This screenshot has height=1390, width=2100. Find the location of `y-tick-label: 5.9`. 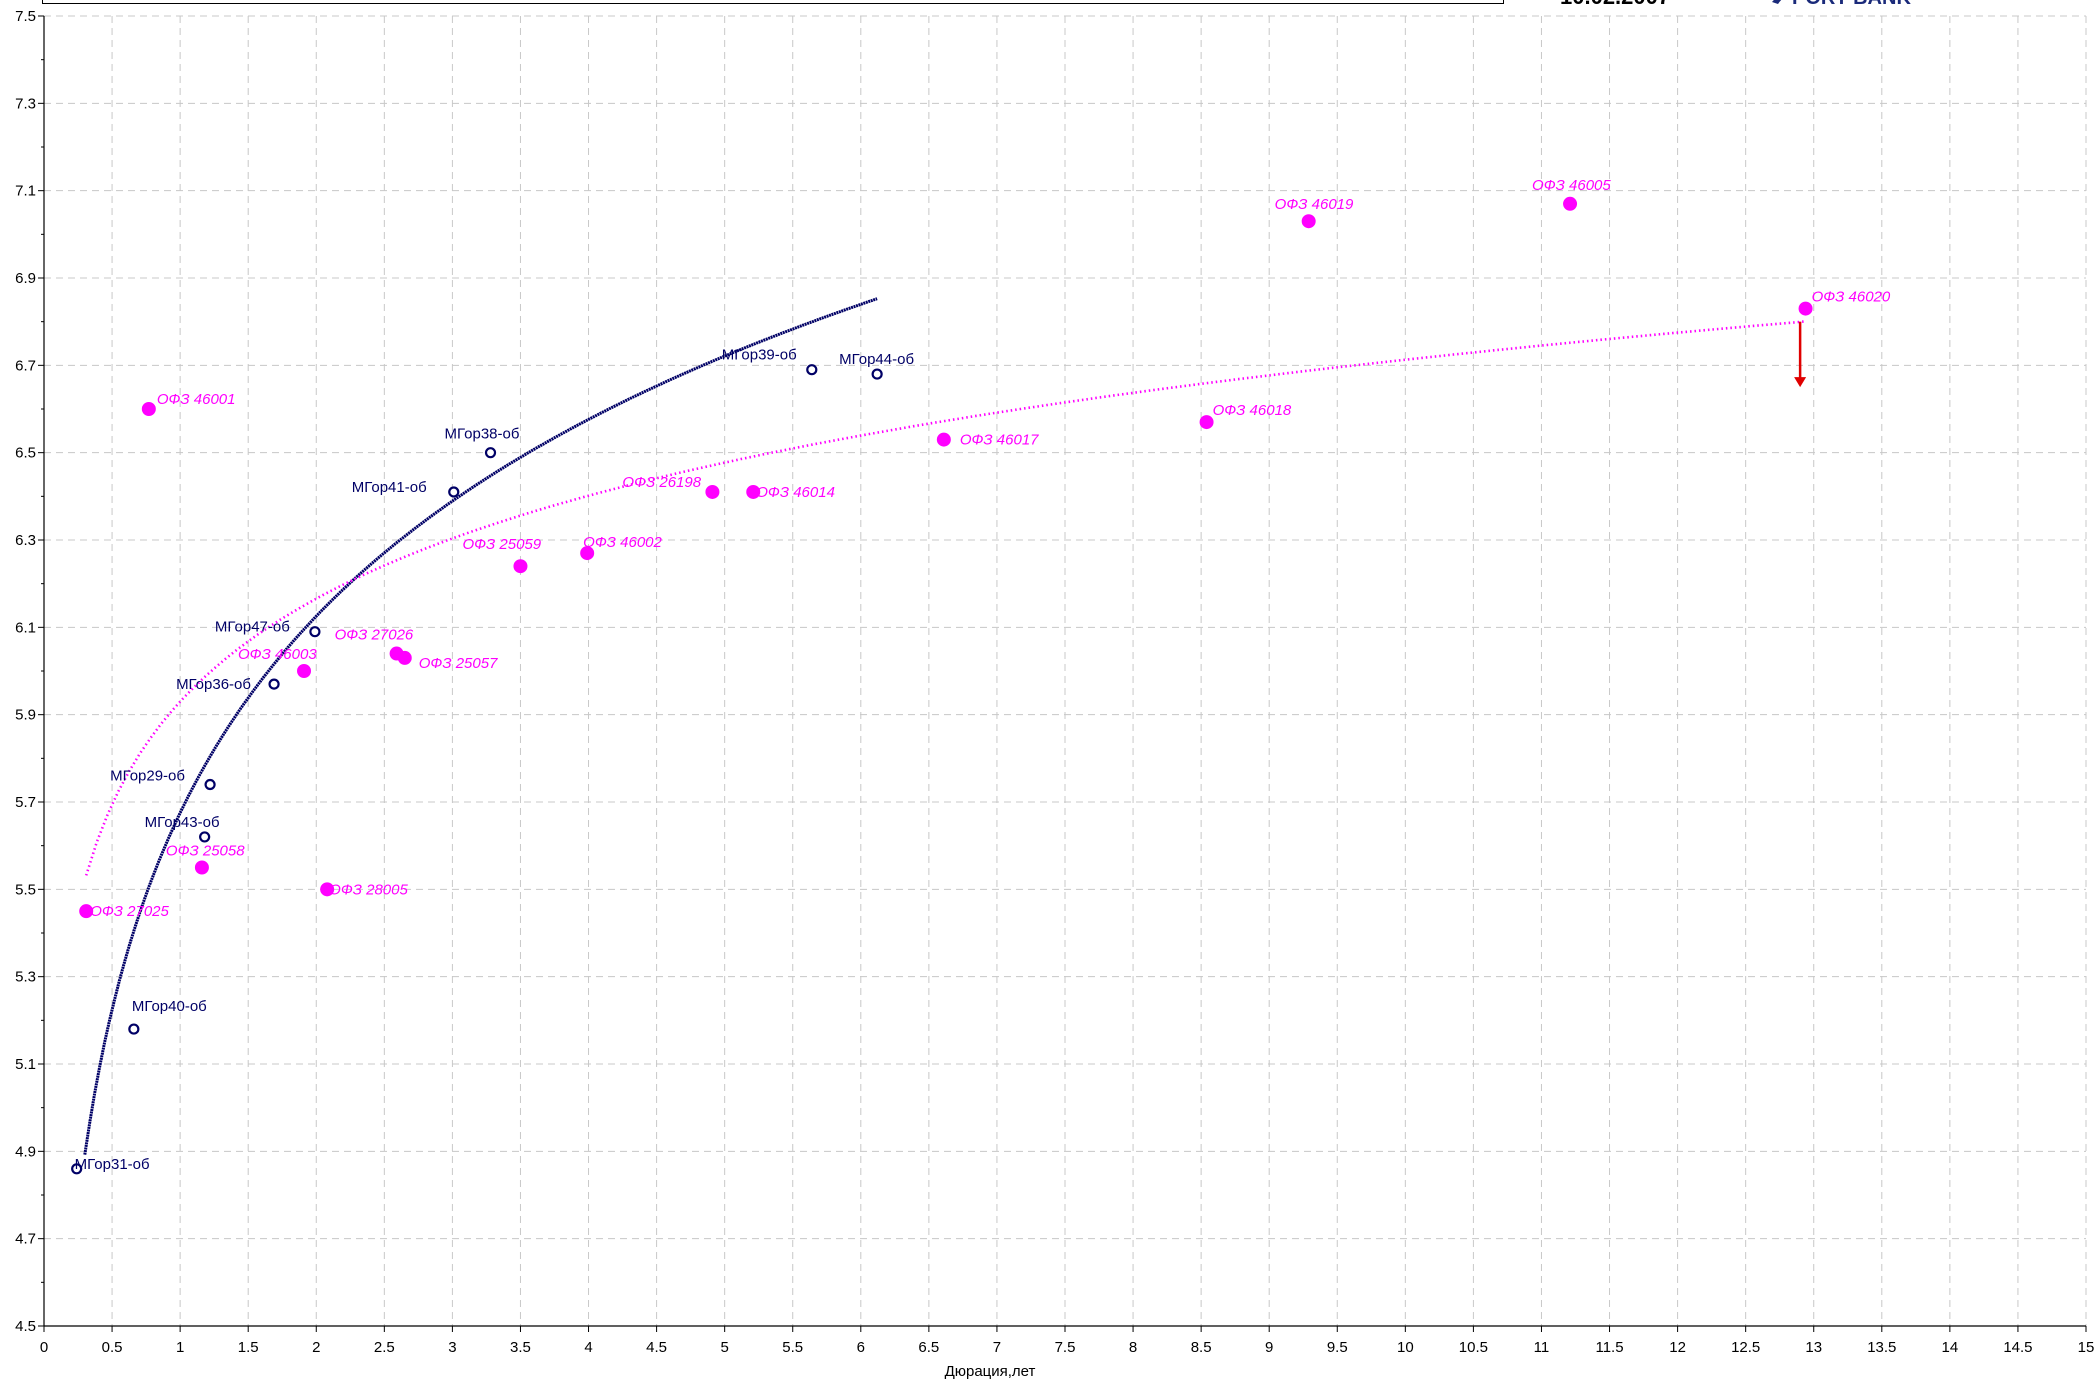

y-tick-label: 5.9 is located at coordinates (25, 715).